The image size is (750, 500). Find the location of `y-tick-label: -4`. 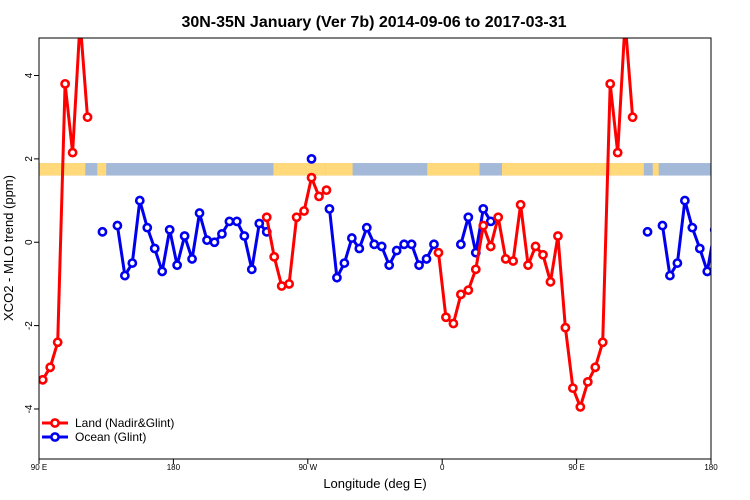

y-tick-label: -4 is located at coordinates (29, 408).